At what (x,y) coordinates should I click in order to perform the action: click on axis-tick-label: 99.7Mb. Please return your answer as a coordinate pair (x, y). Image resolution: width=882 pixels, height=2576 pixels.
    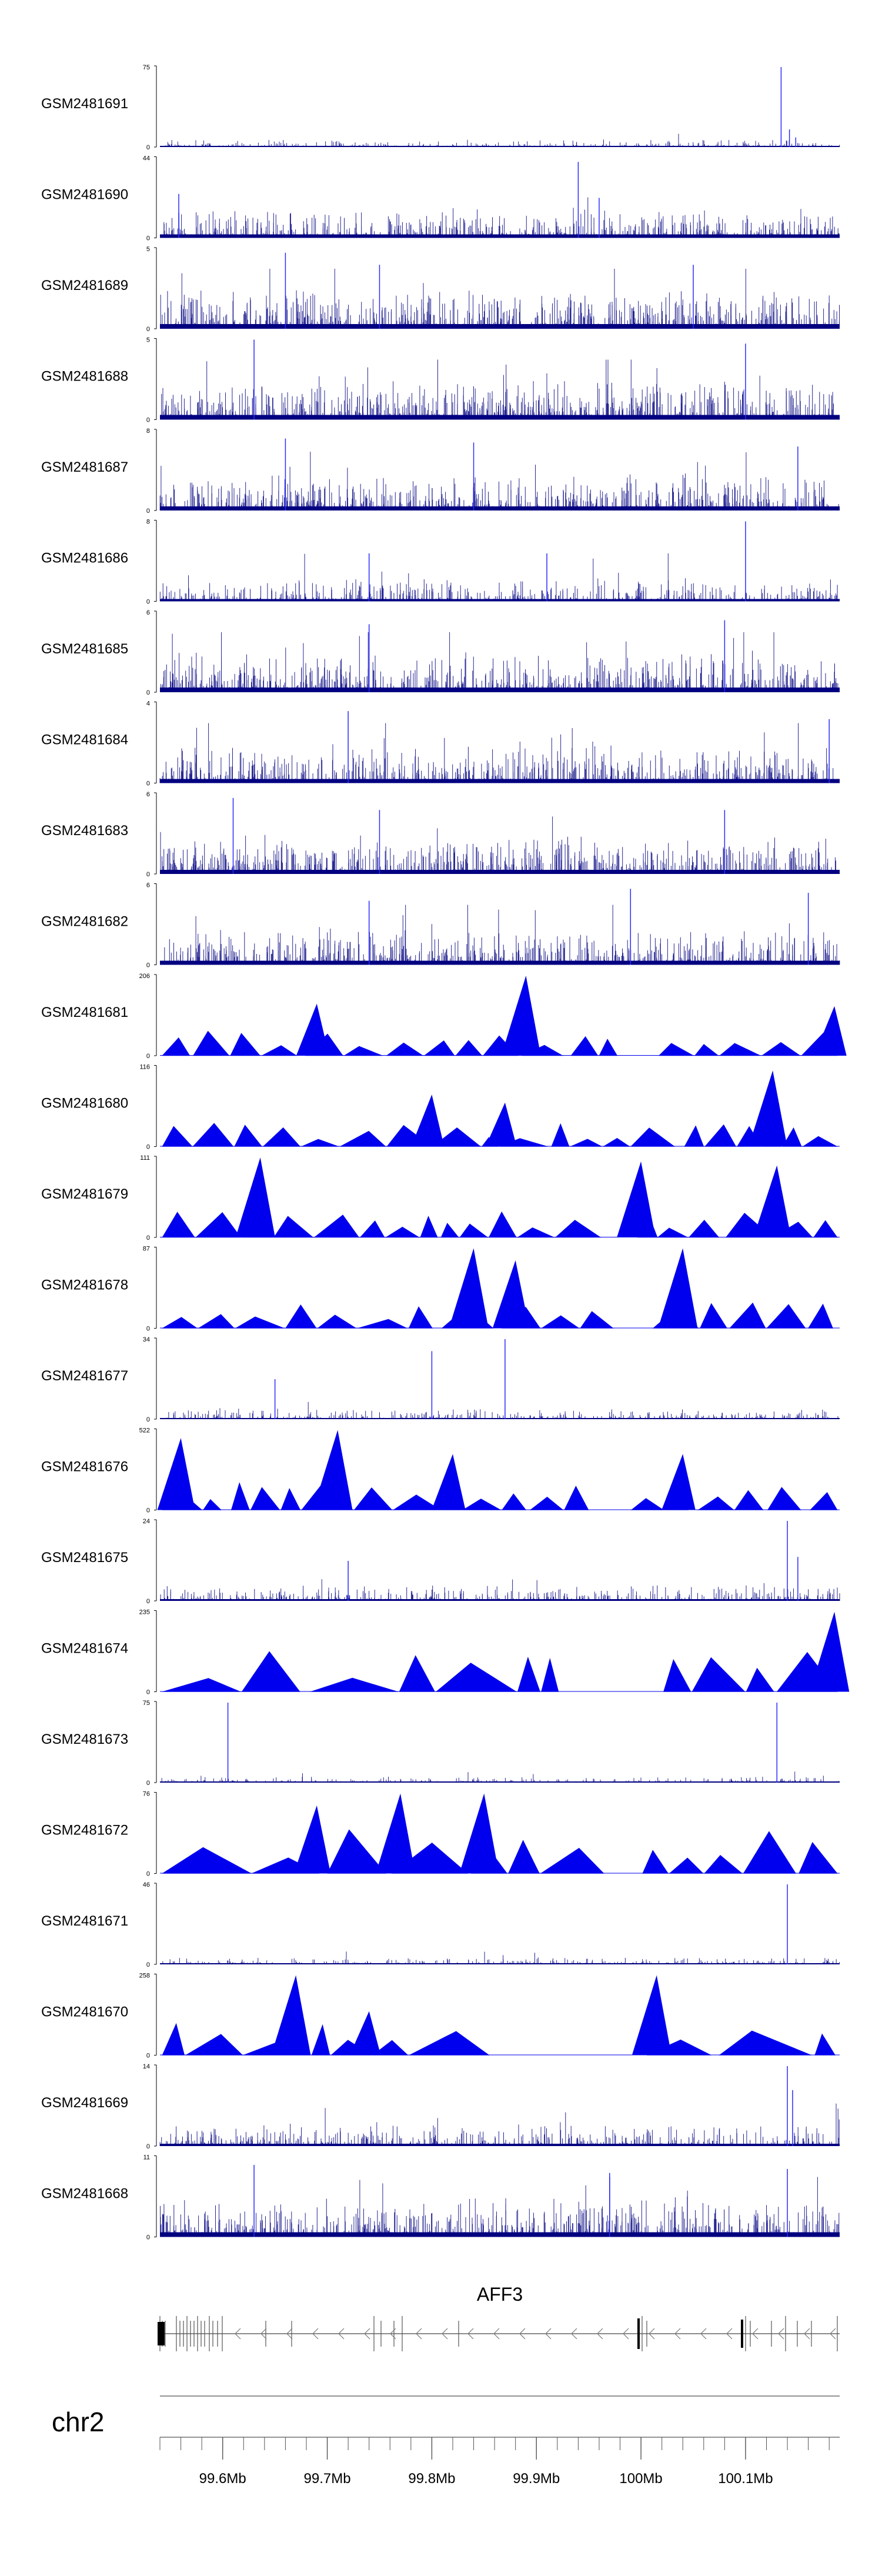
    Looking at the image, I should click on (327, 2479).